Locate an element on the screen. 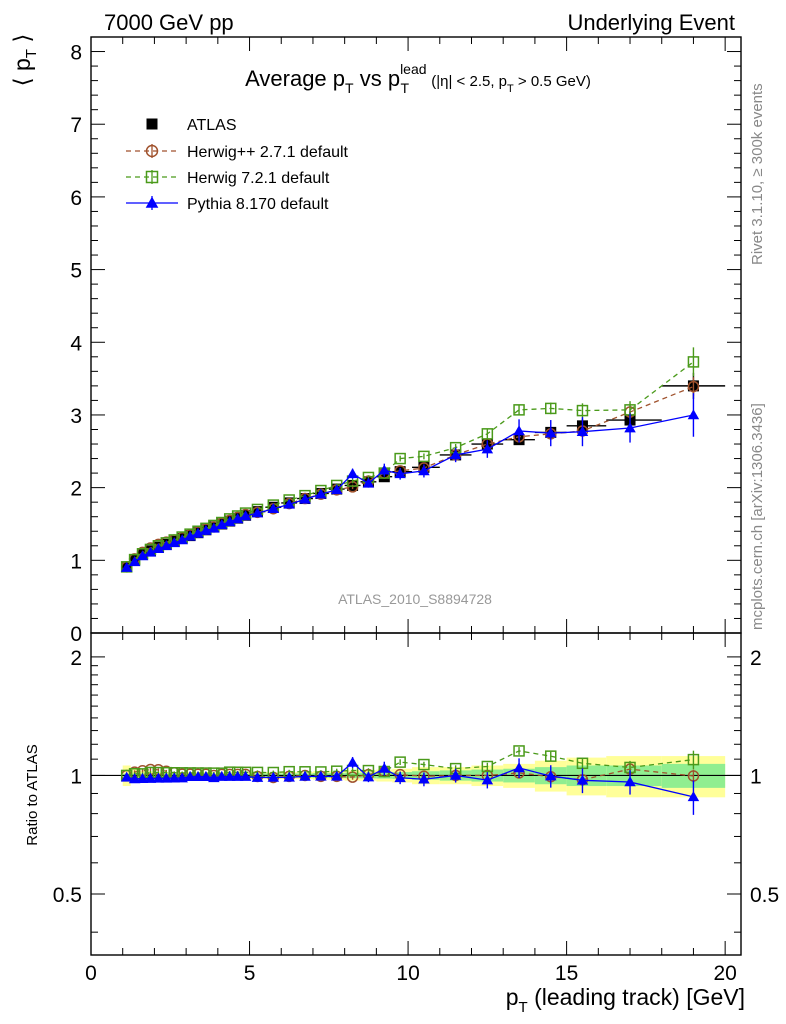  legend-label: Pythia 8.170 default is located at coordinates (258, 204).